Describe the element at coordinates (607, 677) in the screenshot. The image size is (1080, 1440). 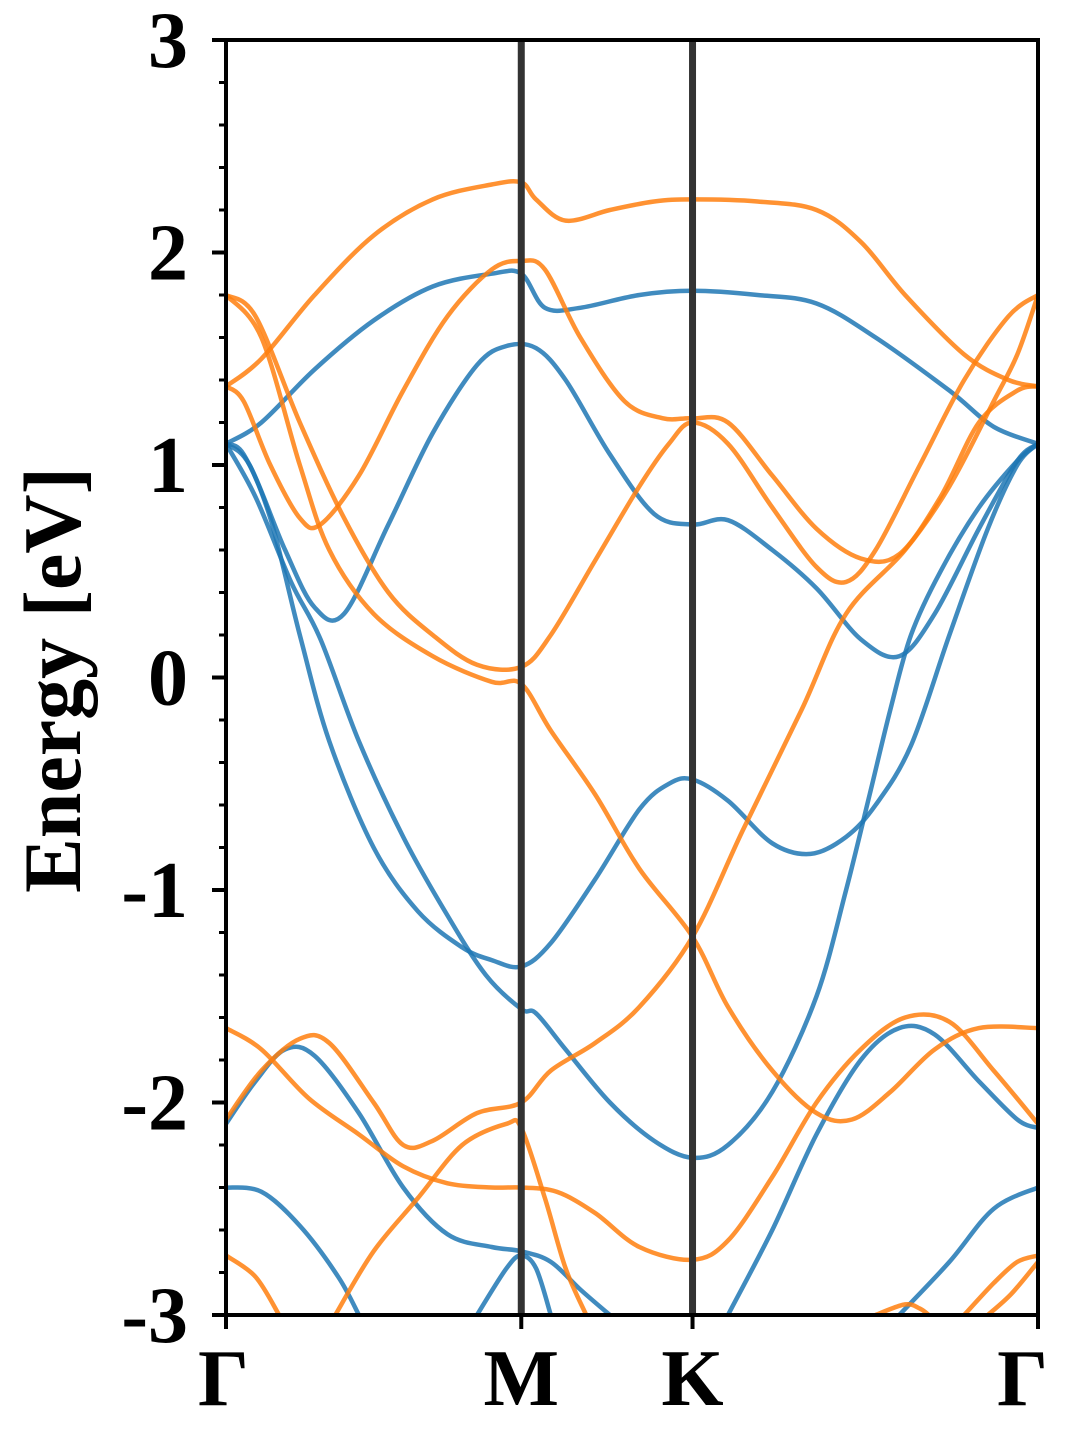
I see `high-symmetry-lines` at that location.